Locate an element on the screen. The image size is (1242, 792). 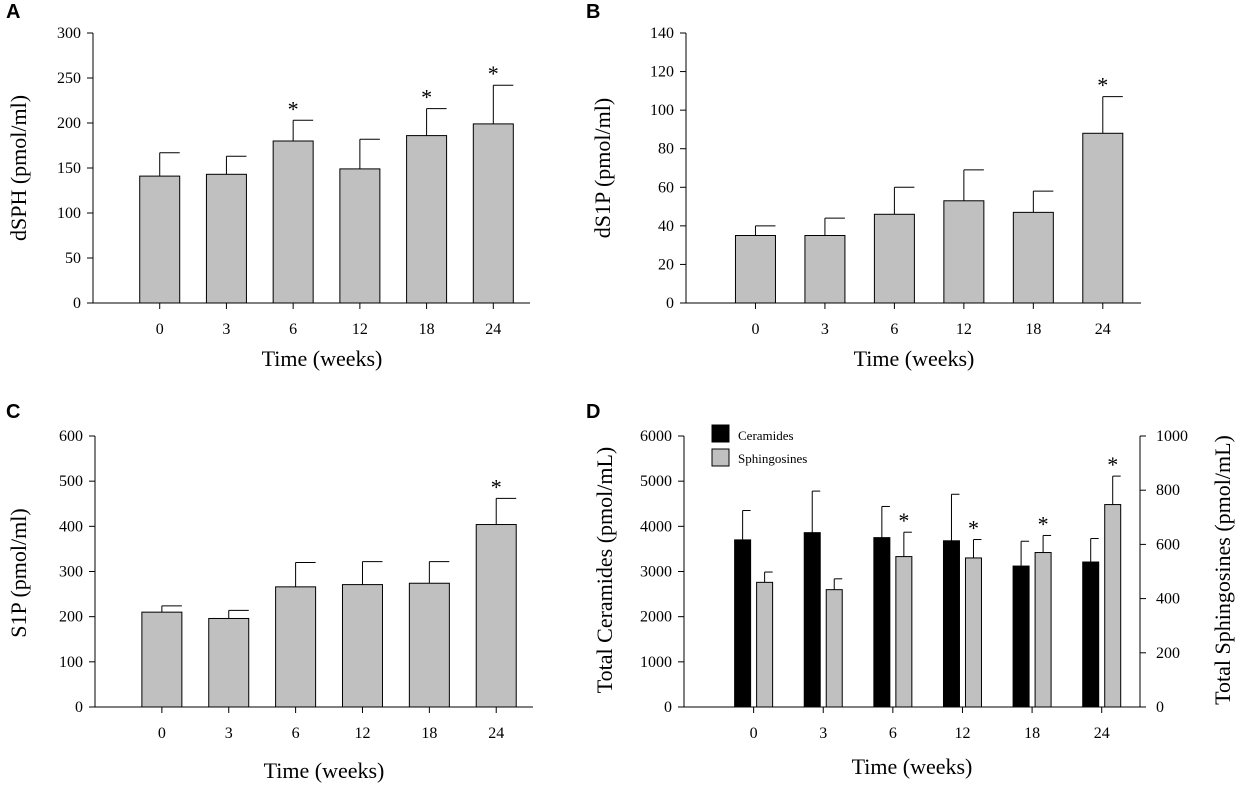
significance-marker-a-24: * is located at coordinates (493, 73).